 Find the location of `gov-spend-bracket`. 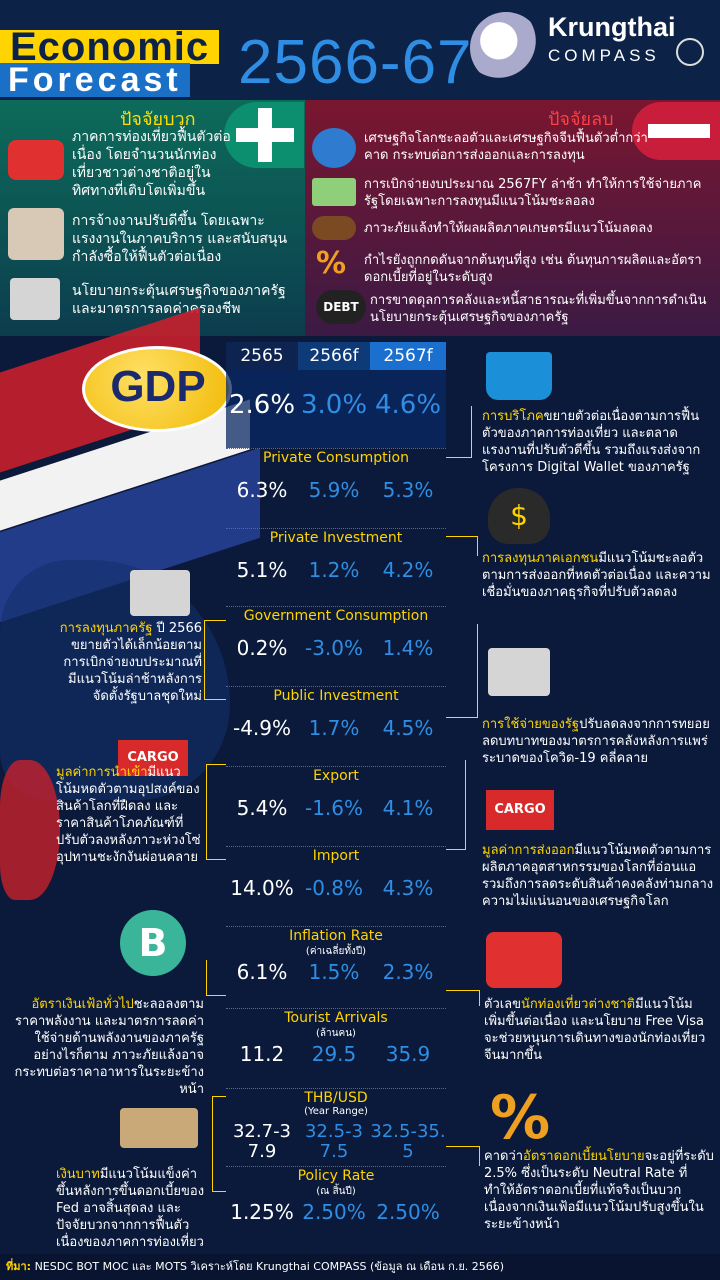

gov-spend-bracket is located at coordinates (462, 671).